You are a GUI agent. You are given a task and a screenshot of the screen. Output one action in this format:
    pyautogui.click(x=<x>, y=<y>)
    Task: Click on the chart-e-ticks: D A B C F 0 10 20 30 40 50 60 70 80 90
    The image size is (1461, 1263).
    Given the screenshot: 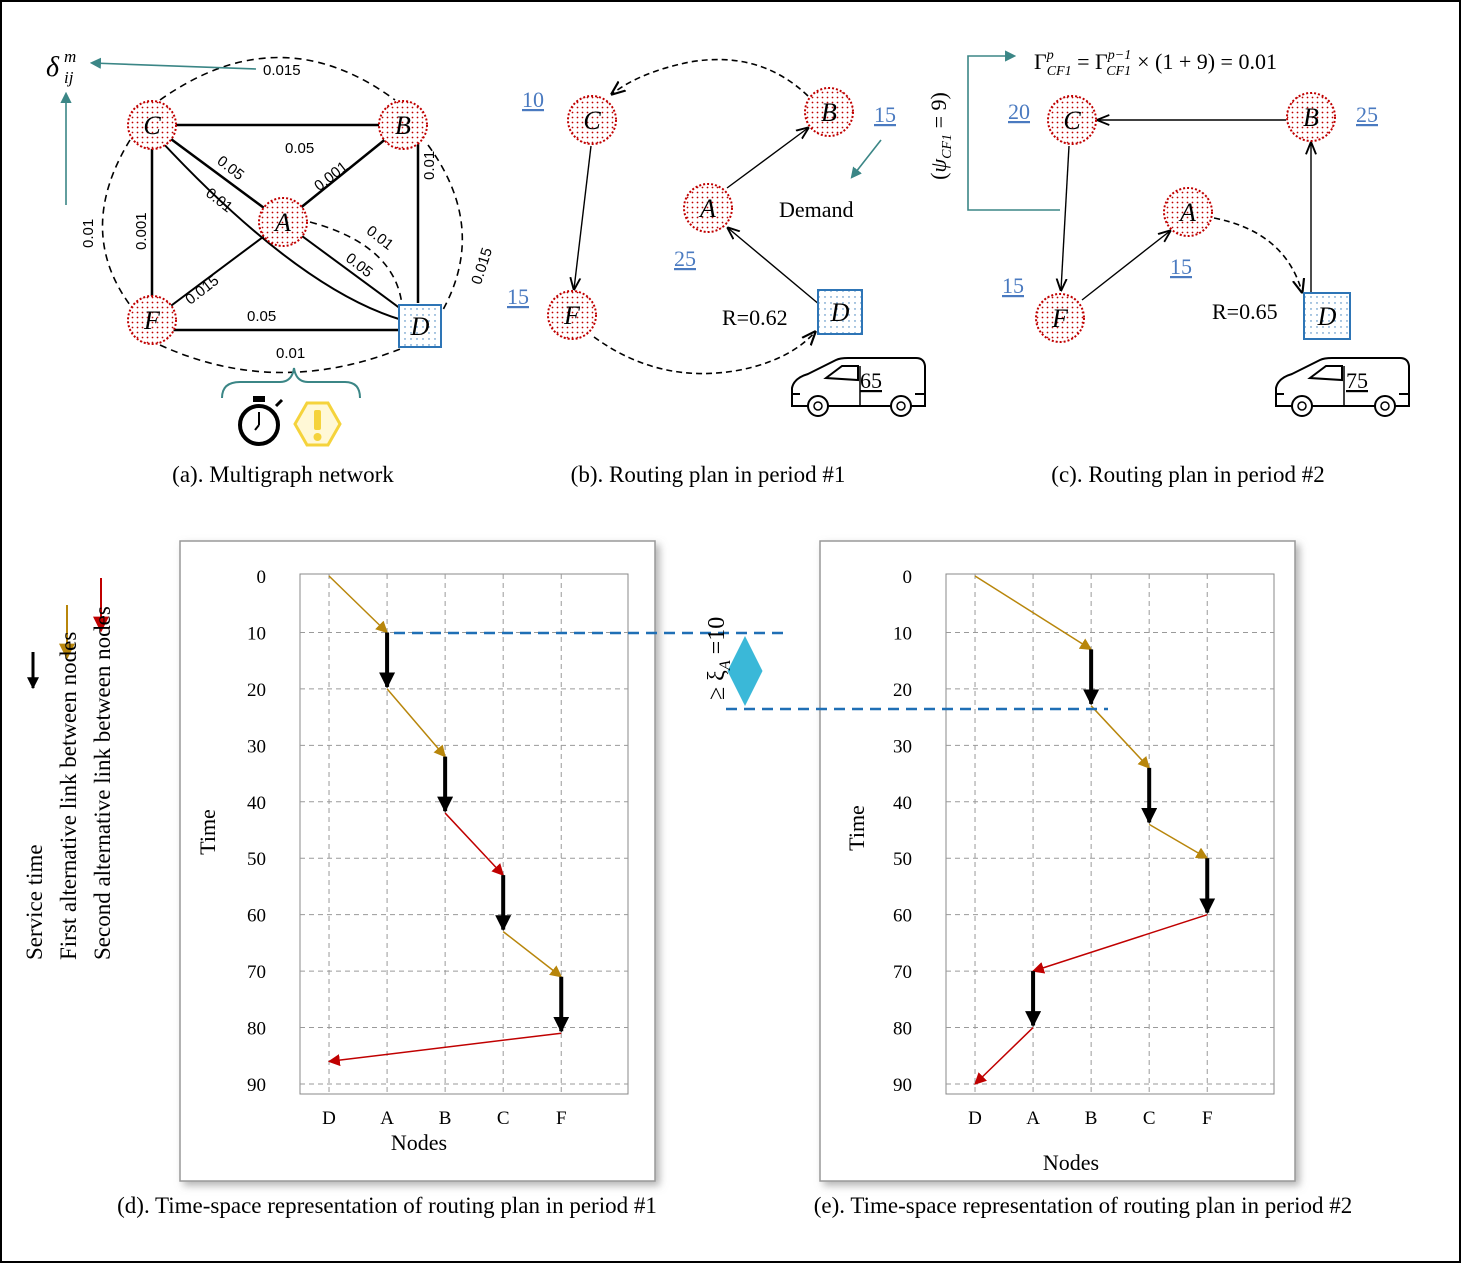 What is the action you would take?
    pyautogui.click(x=1053, y=848)
    